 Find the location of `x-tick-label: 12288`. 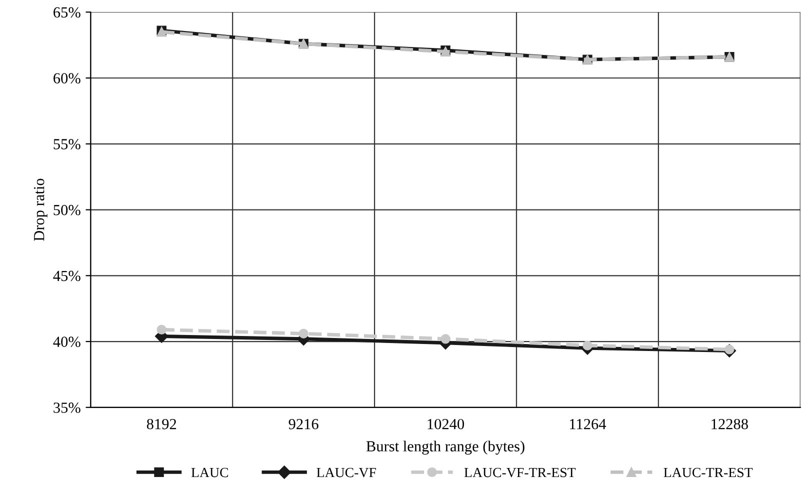

x-tick-label: 12288 is located at coordinates (730, 424).